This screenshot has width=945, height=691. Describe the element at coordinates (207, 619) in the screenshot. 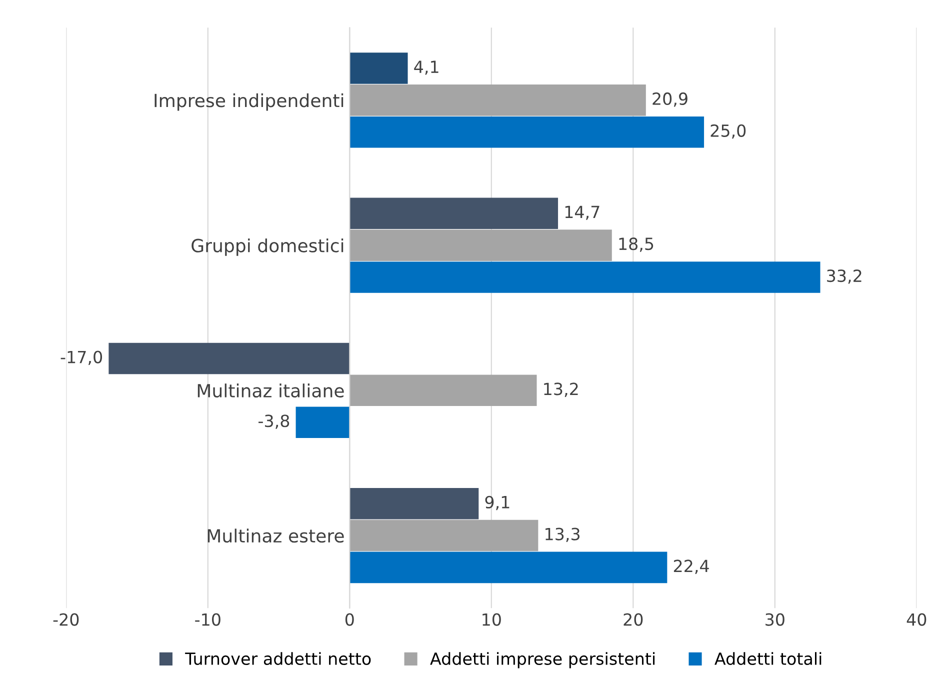

I see `x-tick-label: -10` at that location.